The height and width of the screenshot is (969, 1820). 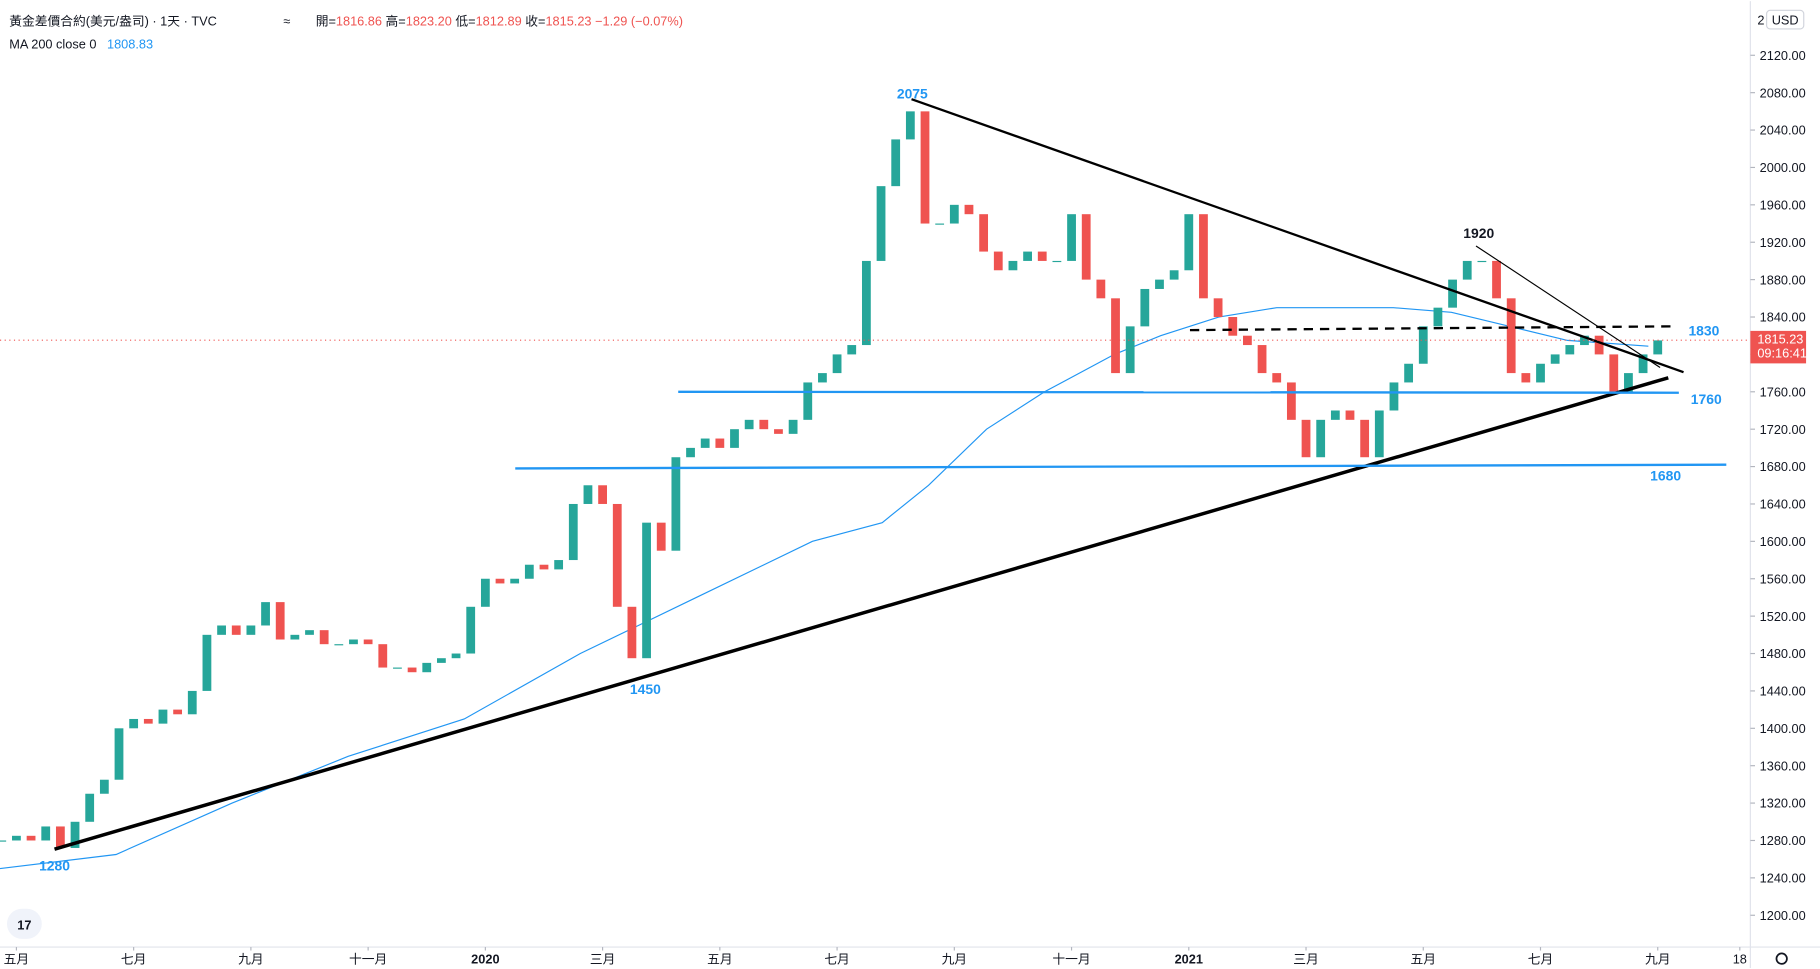 What do you see at coordinates (485, 958) in the screenshot?
I see `x-tick-label: 2020` at bounding box center [485, 958].